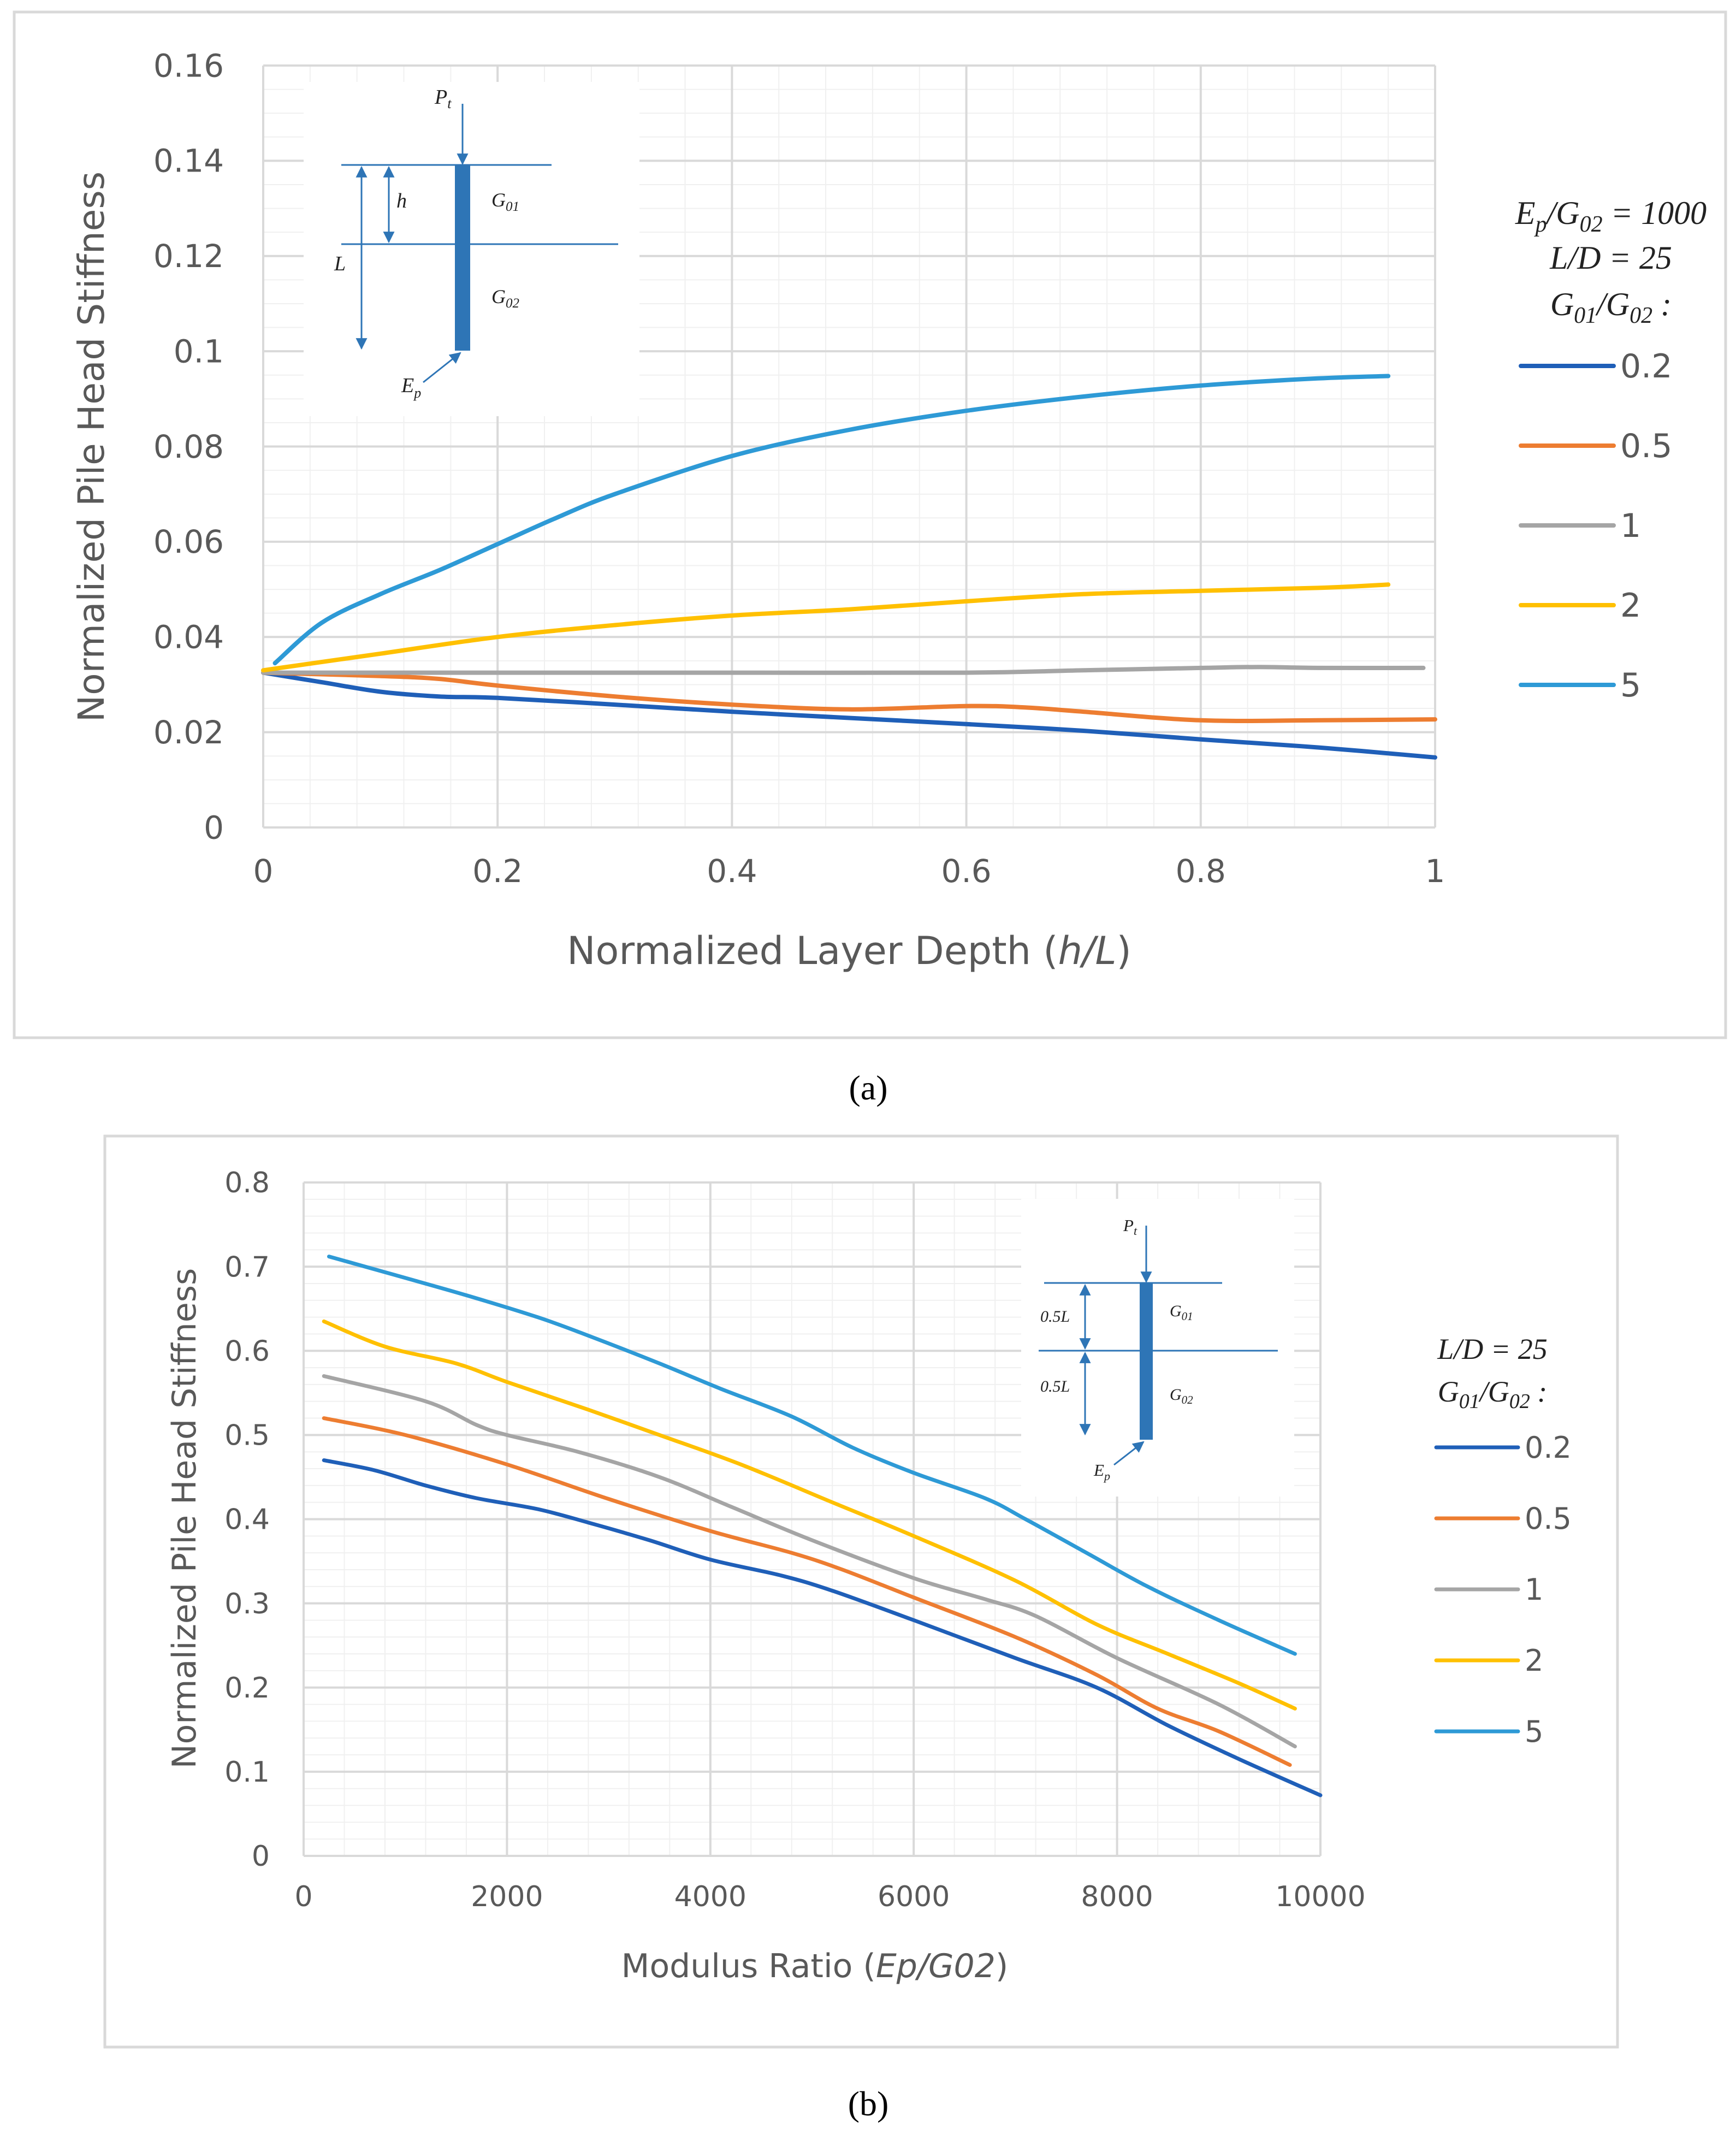 The image size is (1736, 2141). I want to click on y-tick-label: 0.16, so click(188, 65).